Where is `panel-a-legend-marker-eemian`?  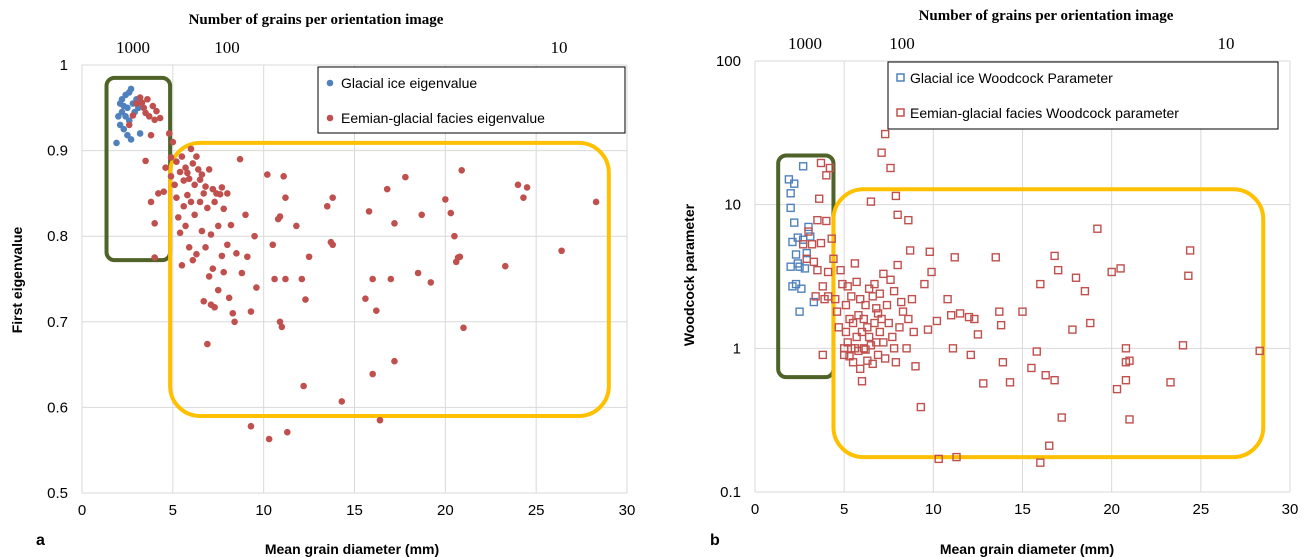 panel-a-legend-marker-eemian is located at coordinates (330, 118).